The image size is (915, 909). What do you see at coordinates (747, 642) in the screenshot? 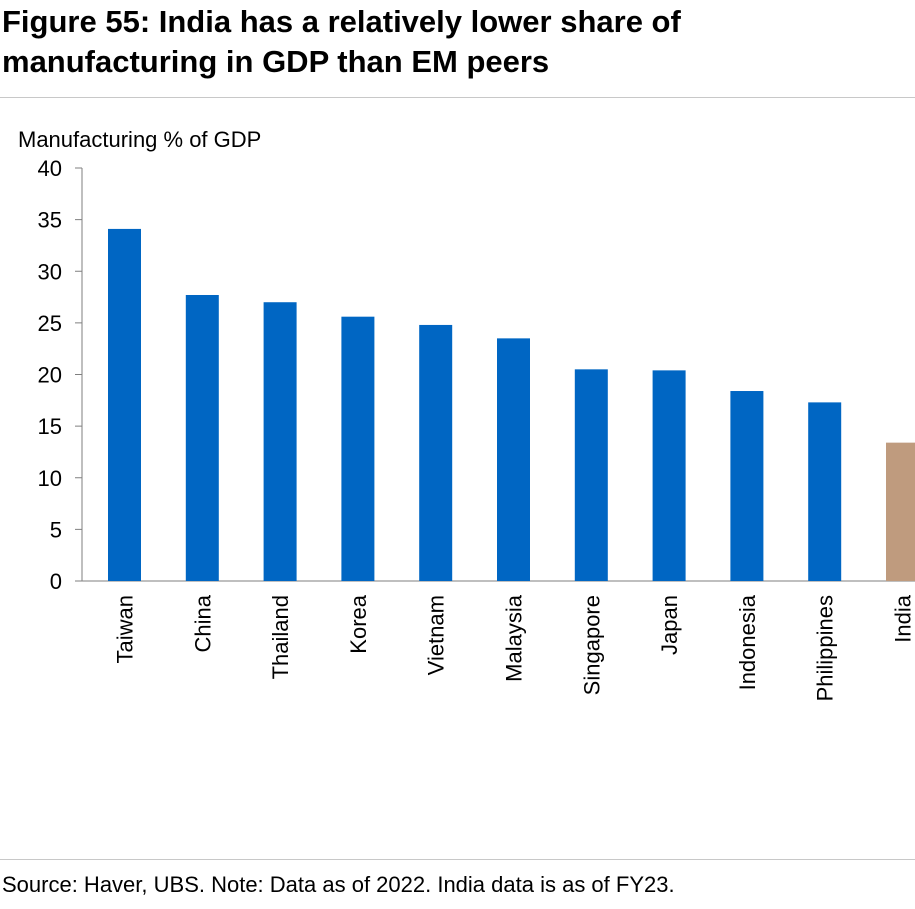
I see `x-tick-label: Indonesia` at bounding box center [747, 642].